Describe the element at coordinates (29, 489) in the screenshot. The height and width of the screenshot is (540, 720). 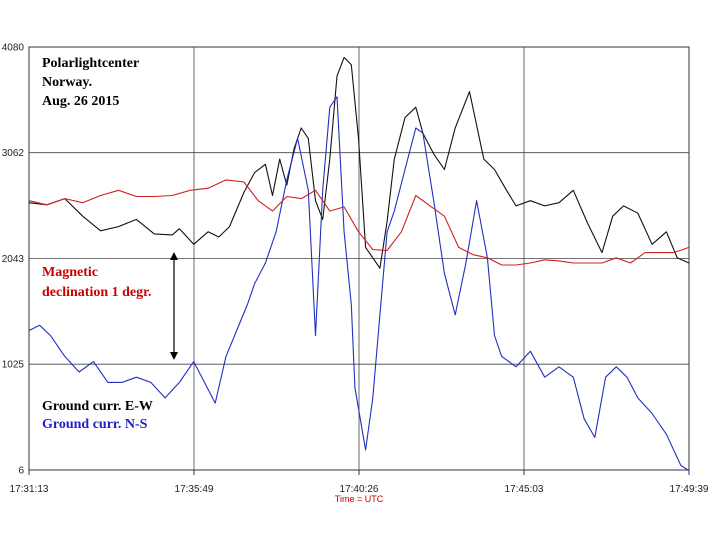
I see `x-tick-label: 17:31:13` at that location.